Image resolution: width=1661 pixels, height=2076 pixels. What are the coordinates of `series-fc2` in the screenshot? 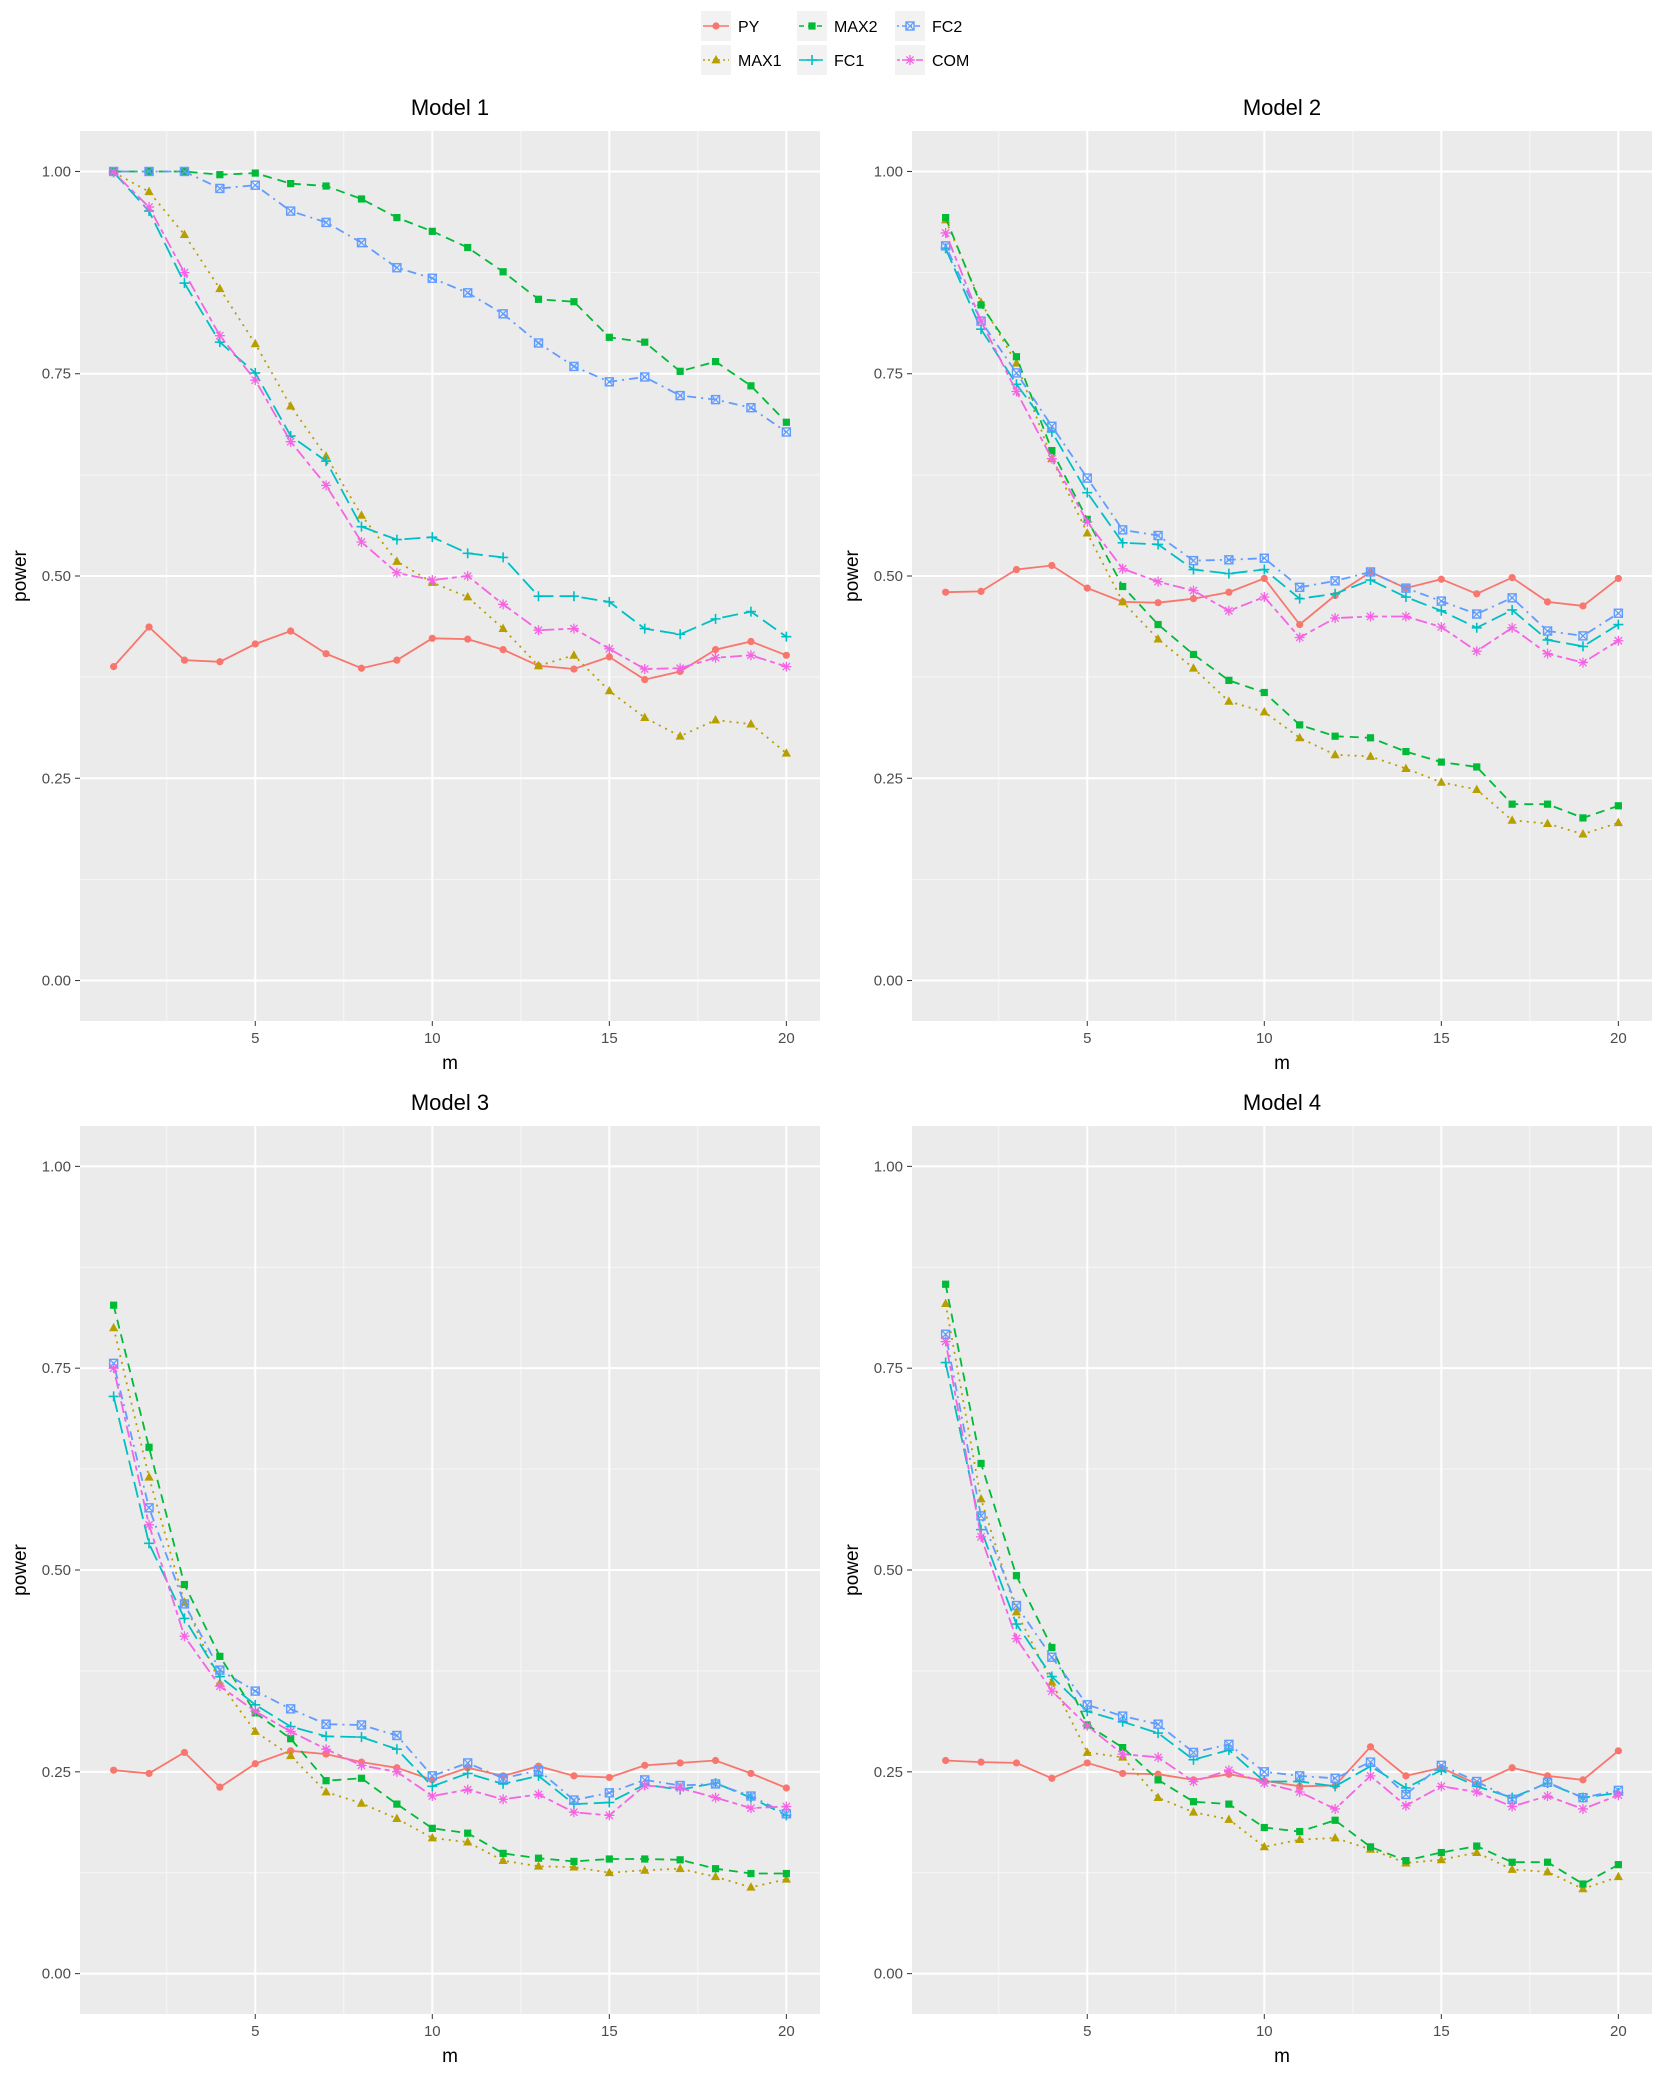 It's located at (1282, 1566).